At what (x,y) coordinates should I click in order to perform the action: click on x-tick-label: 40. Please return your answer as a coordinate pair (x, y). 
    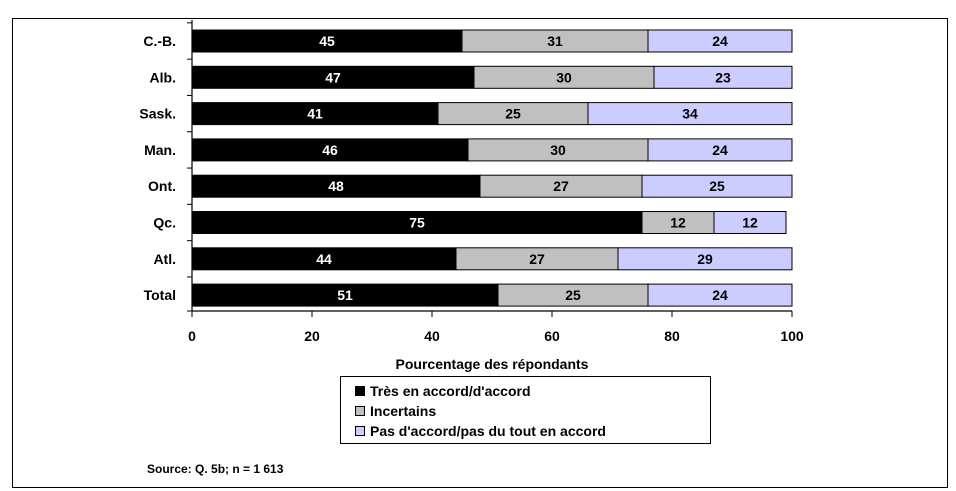
    Looking at the image, I should click on (432, 336).